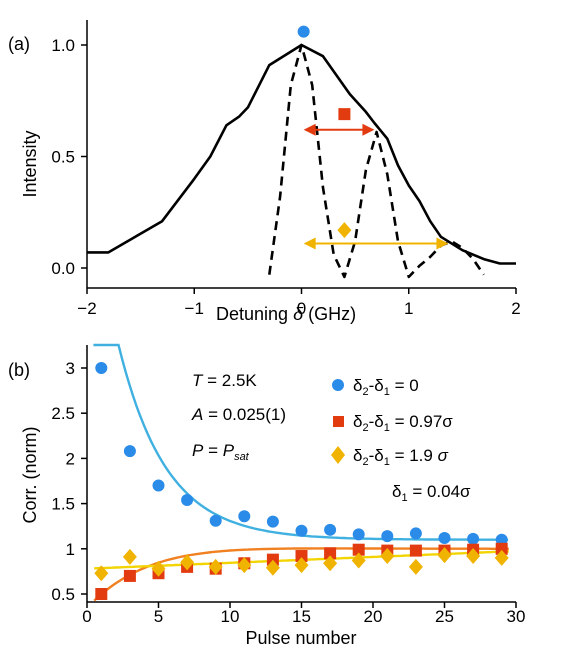  I want to click on annotation-amplitude: A = 0.025(1), so click(238, 414).